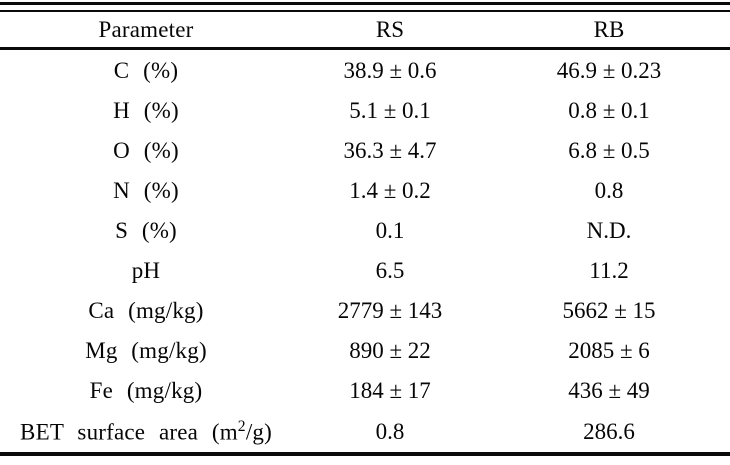 This screenshot has height=465, width=730. What do you see at coordinates (609, 350) in the screenshot?
I see `rb-value-cell: 2085 ± 6` at bounding box center [609, 350].